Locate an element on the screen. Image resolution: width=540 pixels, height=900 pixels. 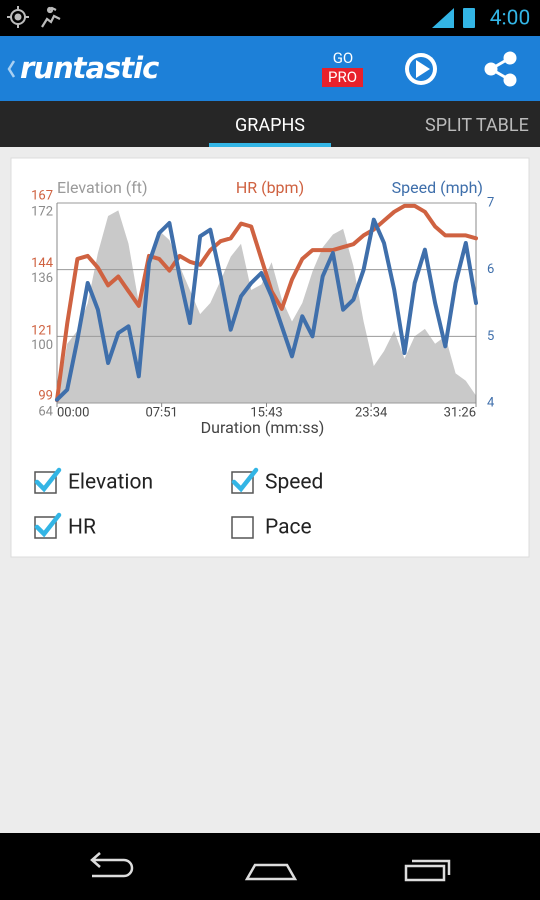
home-button is located at coordinates (271, 872).